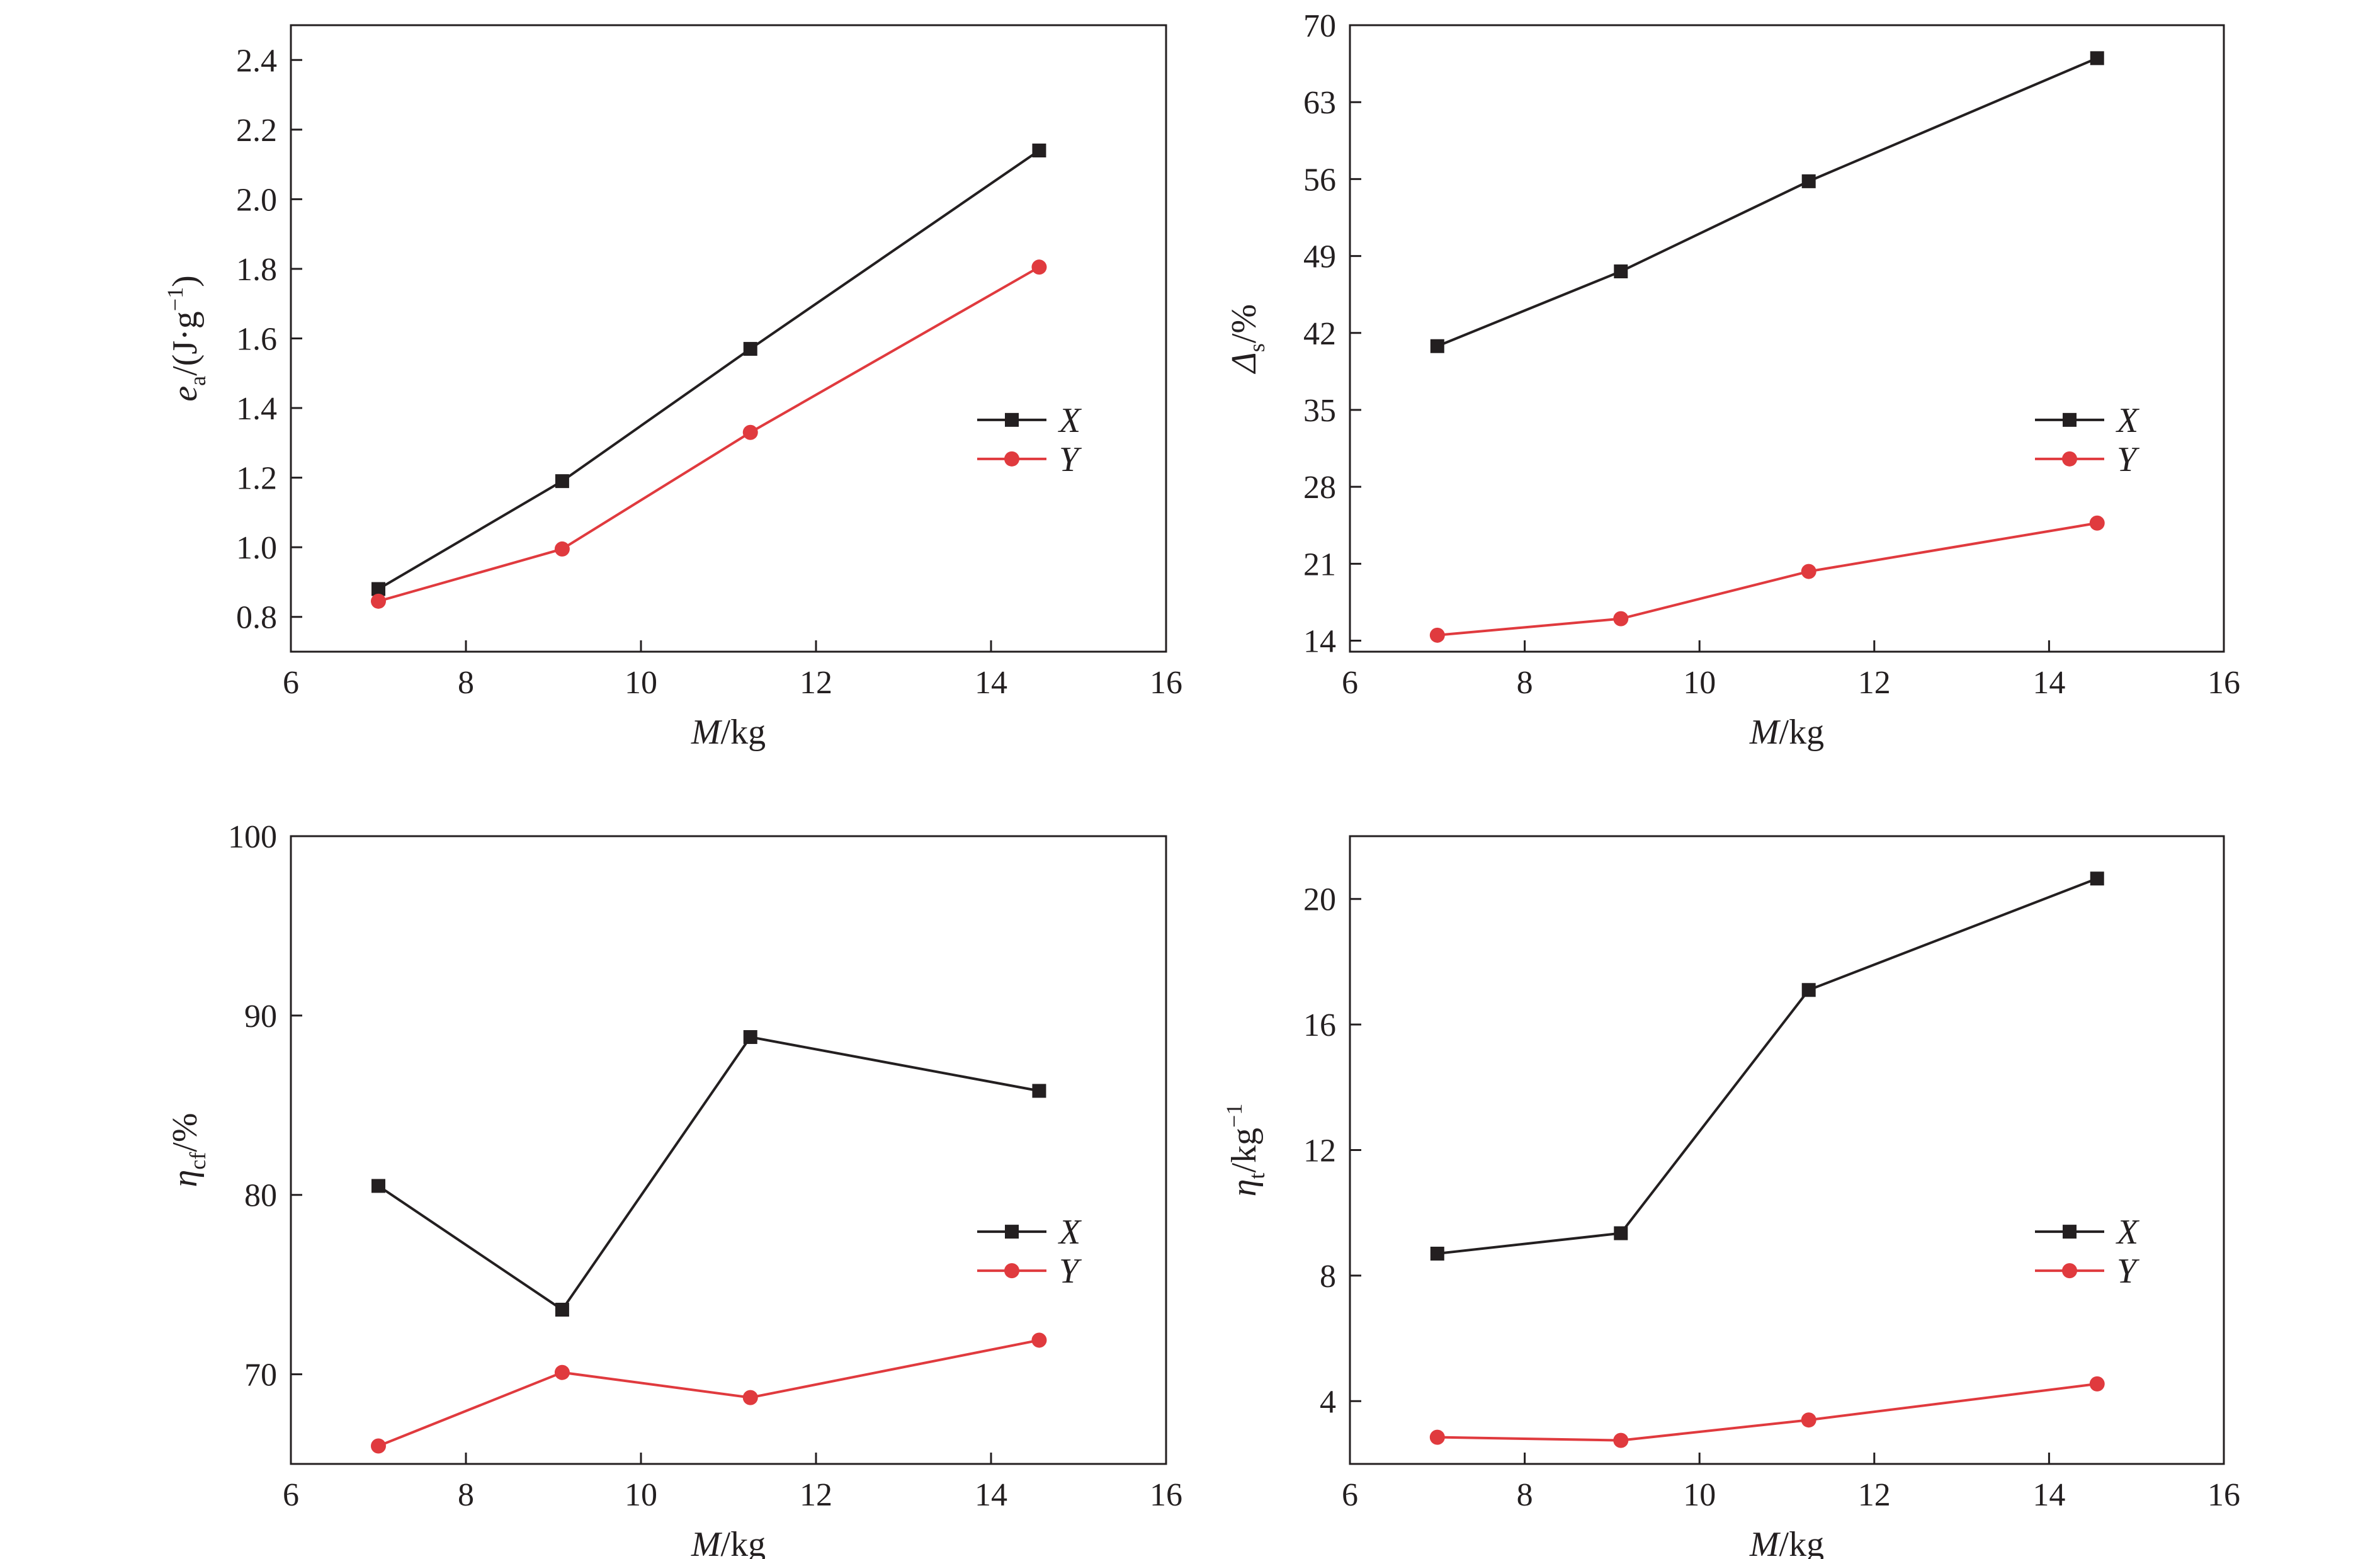 Image resolution: width=2380 pixels, height=1559 pixels. Describe the element at coordinates (1319, 180) in the screenshot. I see `y-tick-label: 56` at that location.